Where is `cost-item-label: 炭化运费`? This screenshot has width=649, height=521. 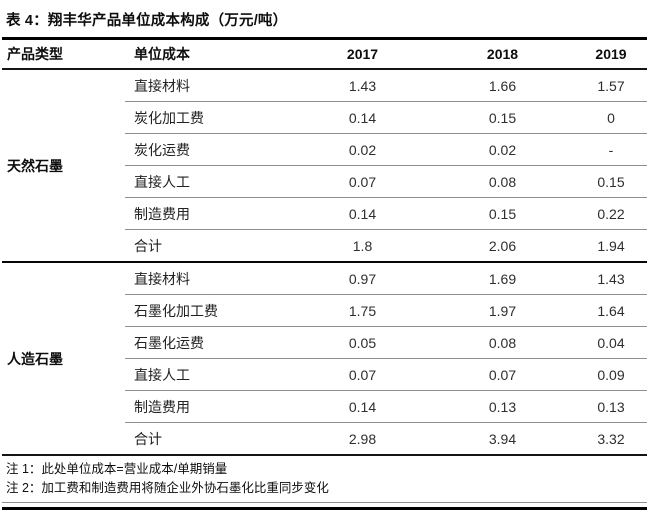
cost-item-label: 炭化运费 is located at coordinates (210, 149).